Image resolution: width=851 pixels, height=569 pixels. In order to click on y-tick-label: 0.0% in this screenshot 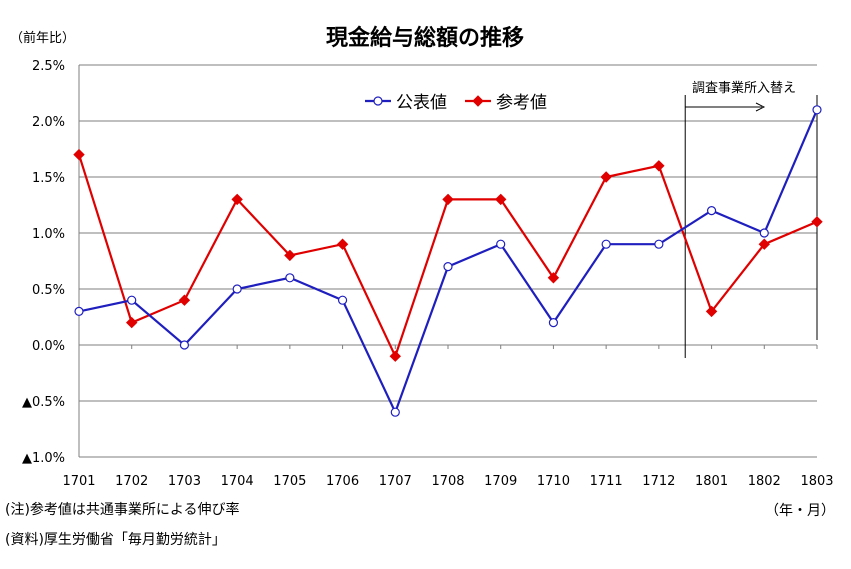, I will do `click(48, 346)`.